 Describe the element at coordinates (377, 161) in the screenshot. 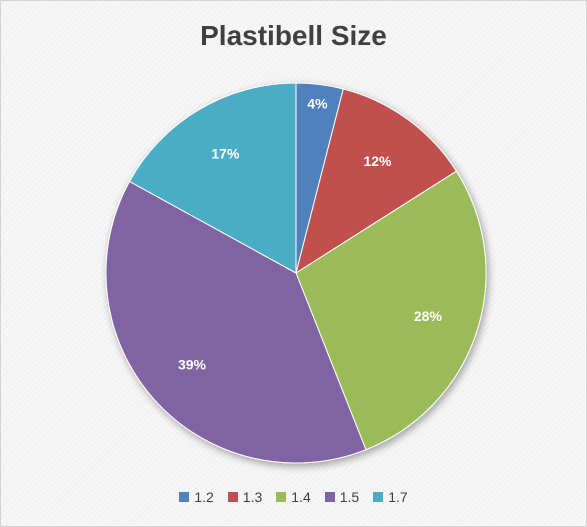

I see `data-label: 12%` at that location.